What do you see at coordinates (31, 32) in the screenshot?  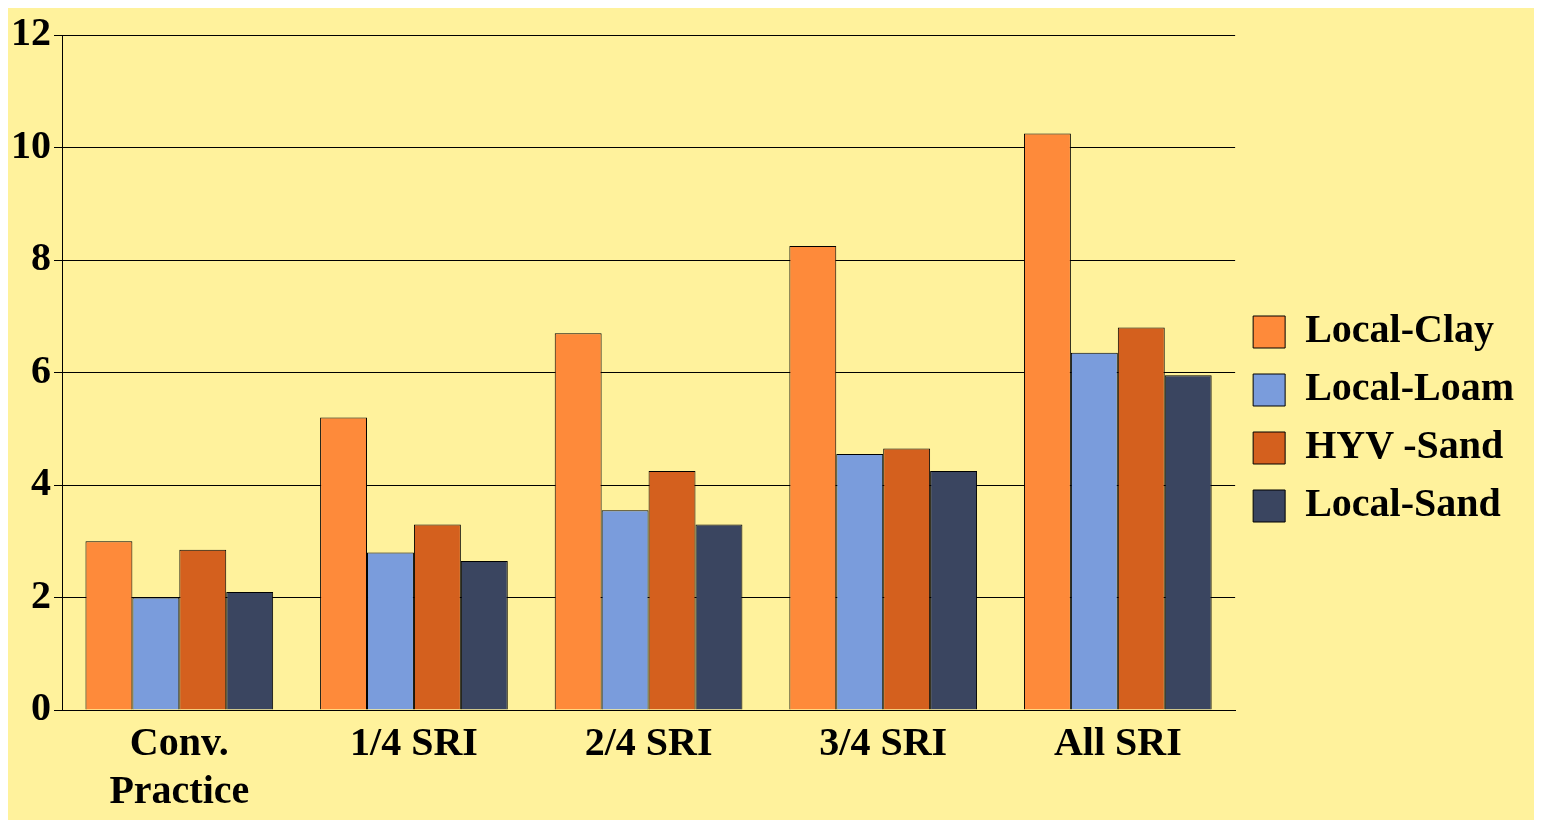 I see `y-tick-label: 12` at bounding box center [31, 32].